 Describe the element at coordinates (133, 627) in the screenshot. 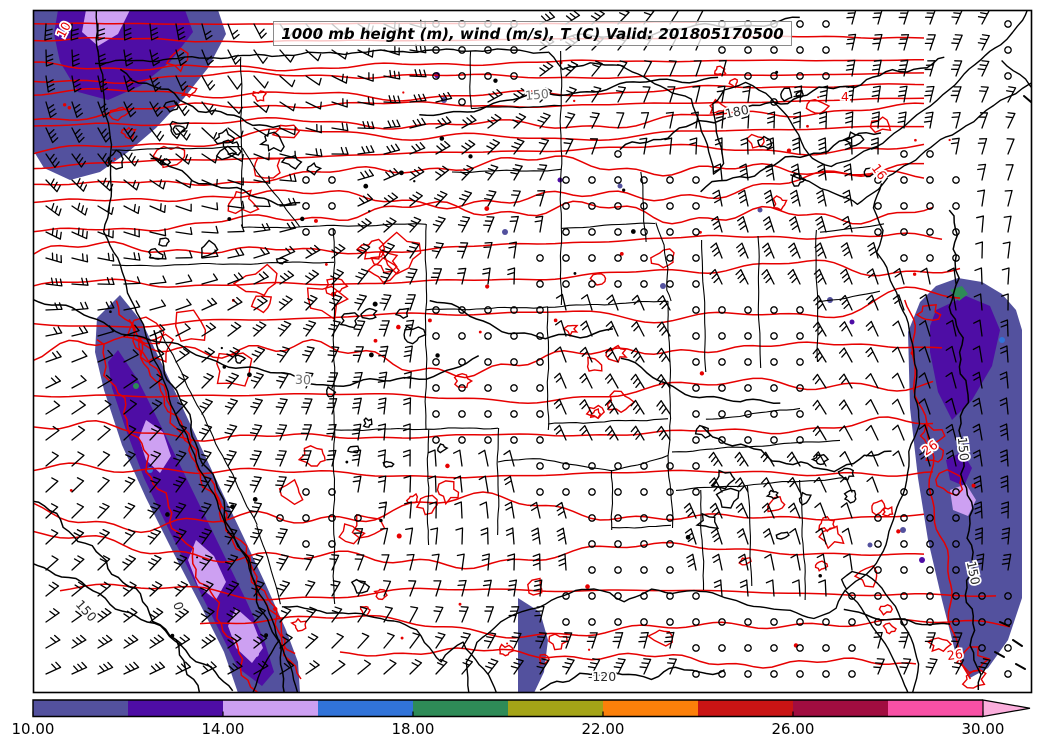

I see `height-contour` at that location.